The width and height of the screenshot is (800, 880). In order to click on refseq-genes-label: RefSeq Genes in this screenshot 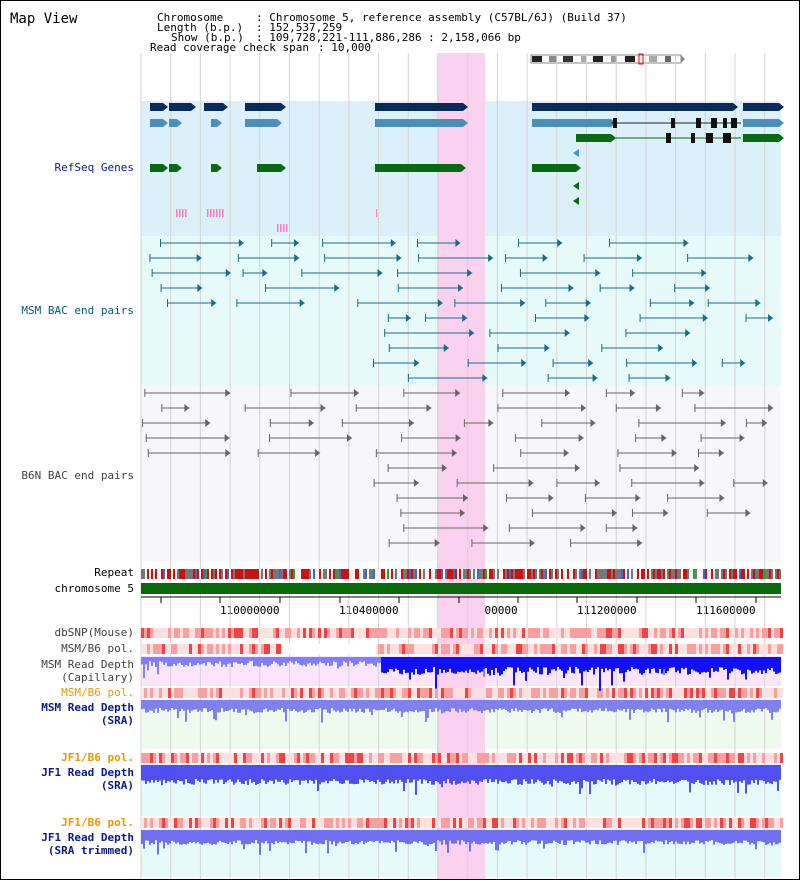, I will do `click(94, 167)`.